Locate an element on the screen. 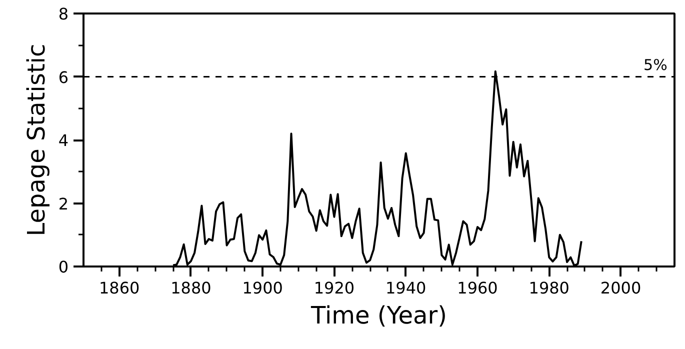 This screenshot has height=349, width=685. x-tick-label: 1920 is located at coordinates (334, 288).